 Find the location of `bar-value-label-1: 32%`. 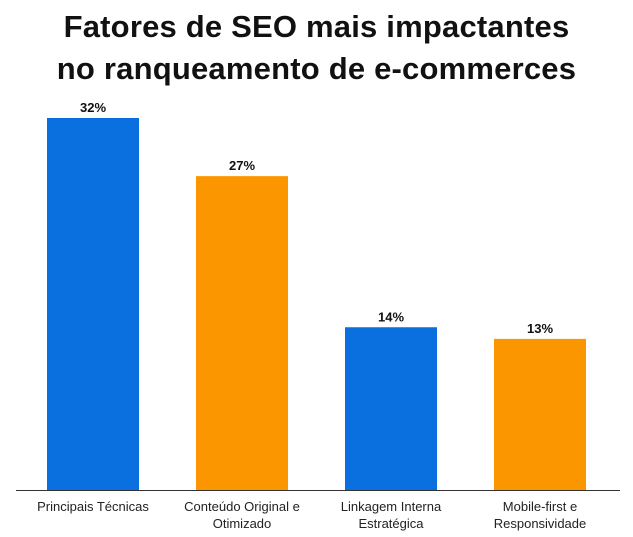

bar-value-label-1: 32% is located at coordinates (93, 107).